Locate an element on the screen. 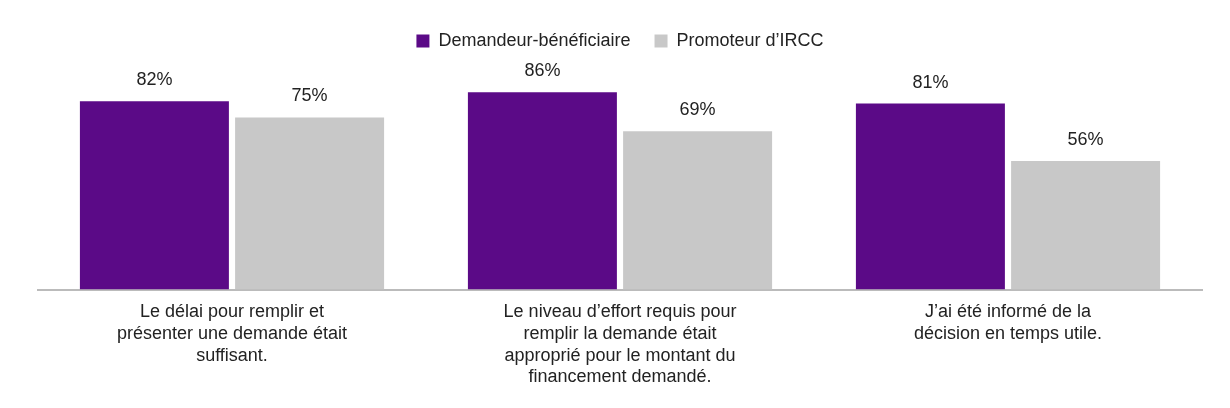  legend-label: Demandeur-bénéficiaire is located at coordinates (534, 39).